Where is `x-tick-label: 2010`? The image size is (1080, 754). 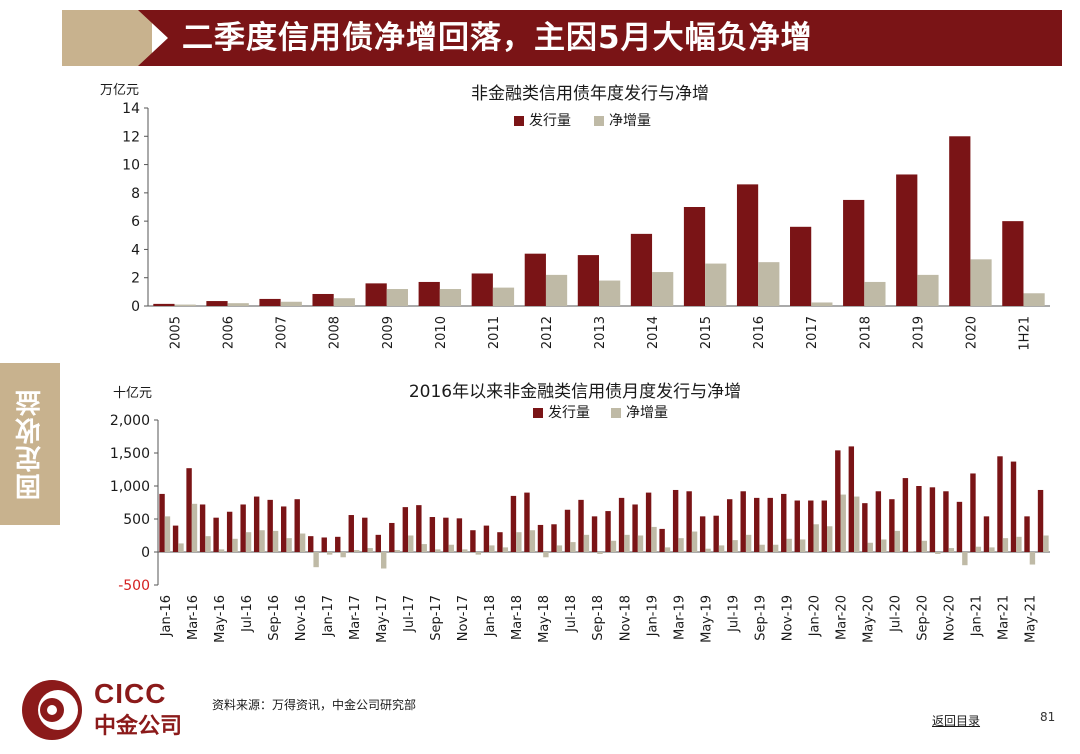
x-tick-label: 2010 is located at coordinates (441, 332).